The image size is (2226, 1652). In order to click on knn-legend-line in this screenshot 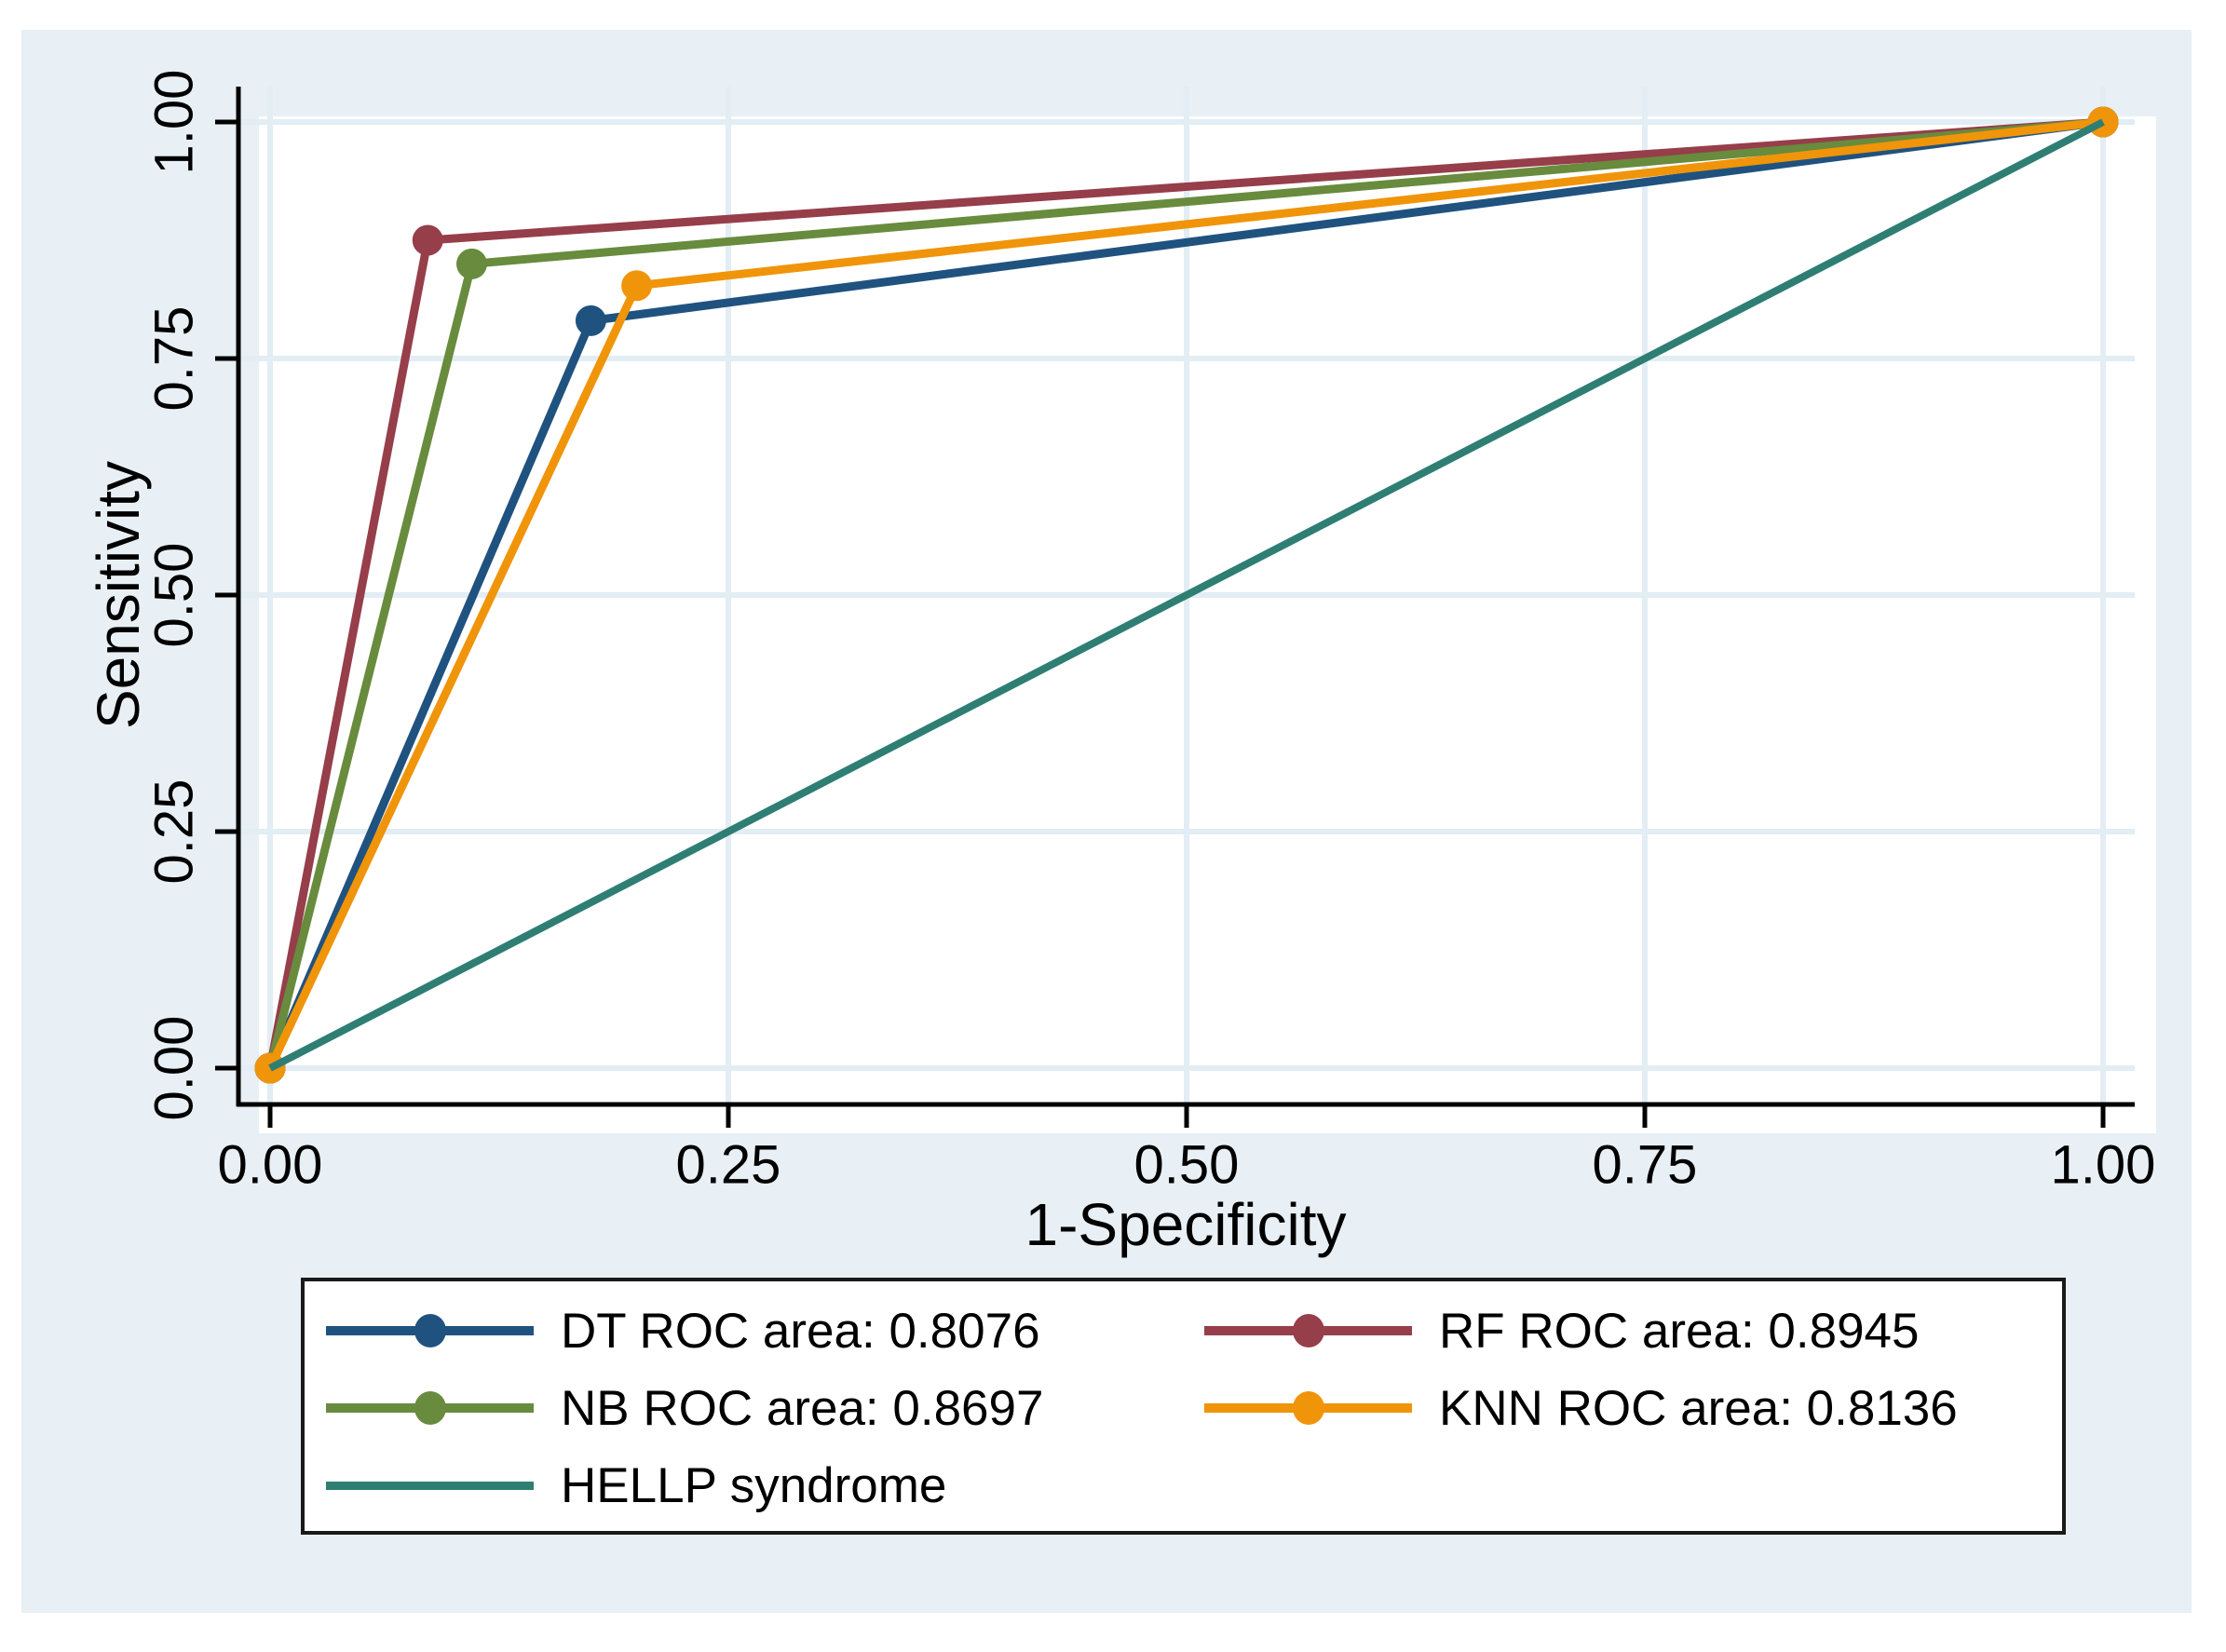, I will do `click(1308, 1408)`.